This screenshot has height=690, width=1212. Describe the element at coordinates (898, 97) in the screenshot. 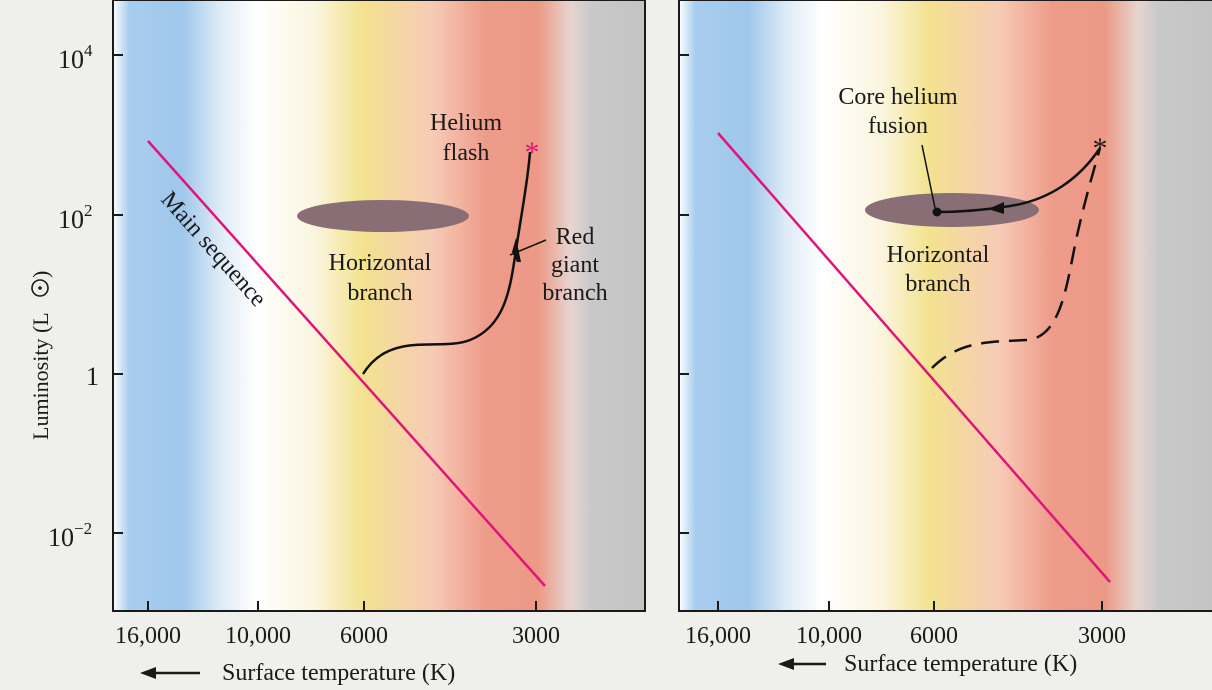

I see `core-helium-fusion-label: Core helium` at that location.